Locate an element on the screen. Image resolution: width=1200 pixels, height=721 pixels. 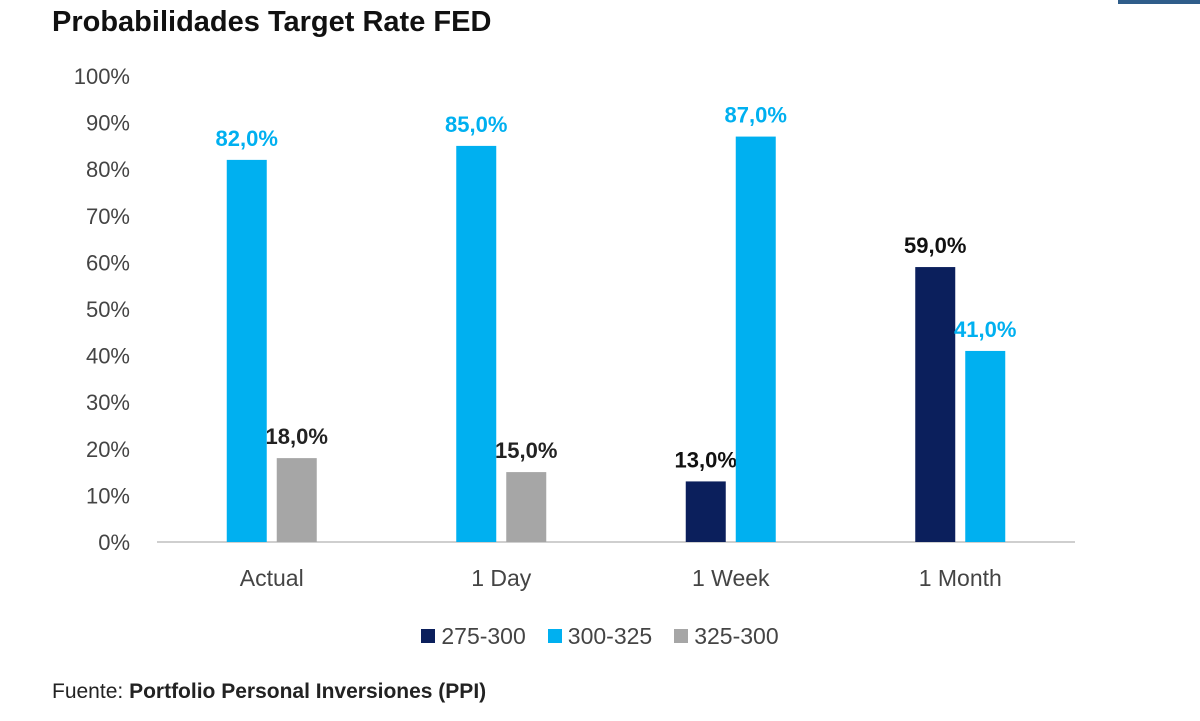
y-tick-label: 30% is located at coordinates (108, 402).